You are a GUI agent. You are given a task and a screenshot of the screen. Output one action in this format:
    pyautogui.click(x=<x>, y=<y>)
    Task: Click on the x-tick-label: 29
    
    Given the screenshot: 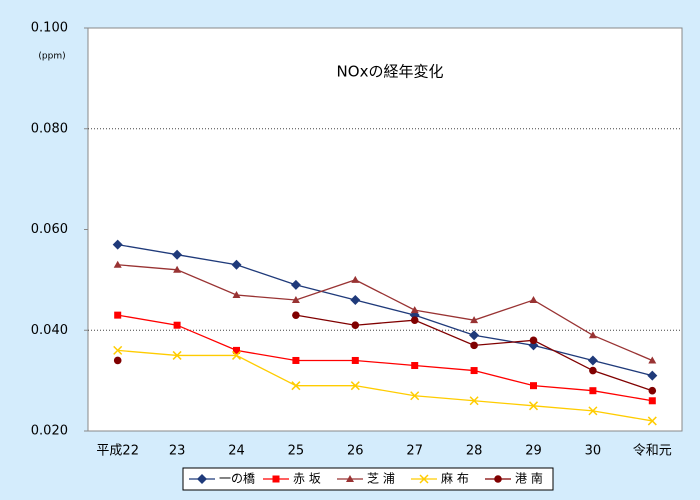 What is the action you would take?
    pyautogui.click(x=533, y=451)
    